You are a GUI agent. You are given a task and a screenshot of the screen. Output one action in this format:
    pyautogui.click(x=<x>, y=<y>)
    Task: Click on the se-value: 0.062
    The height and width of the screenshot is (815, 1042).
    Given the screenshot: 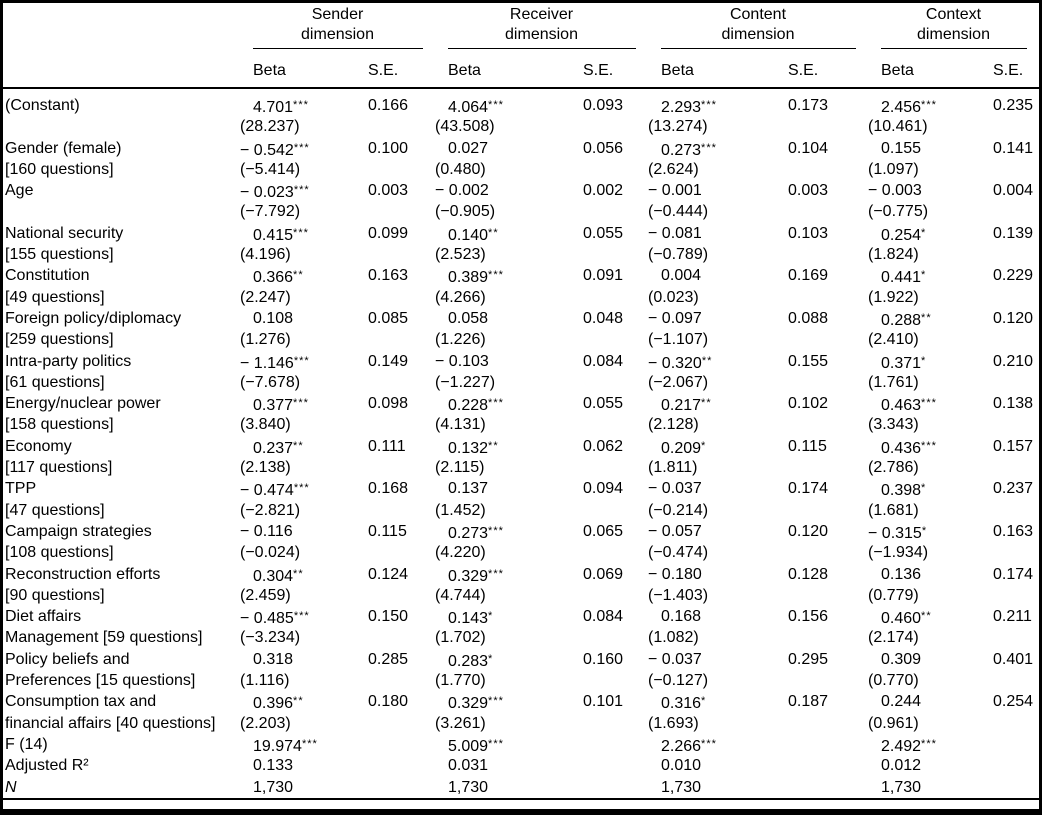 What is the action you would take?
    pyautogui.click(x=603, y=446)
    